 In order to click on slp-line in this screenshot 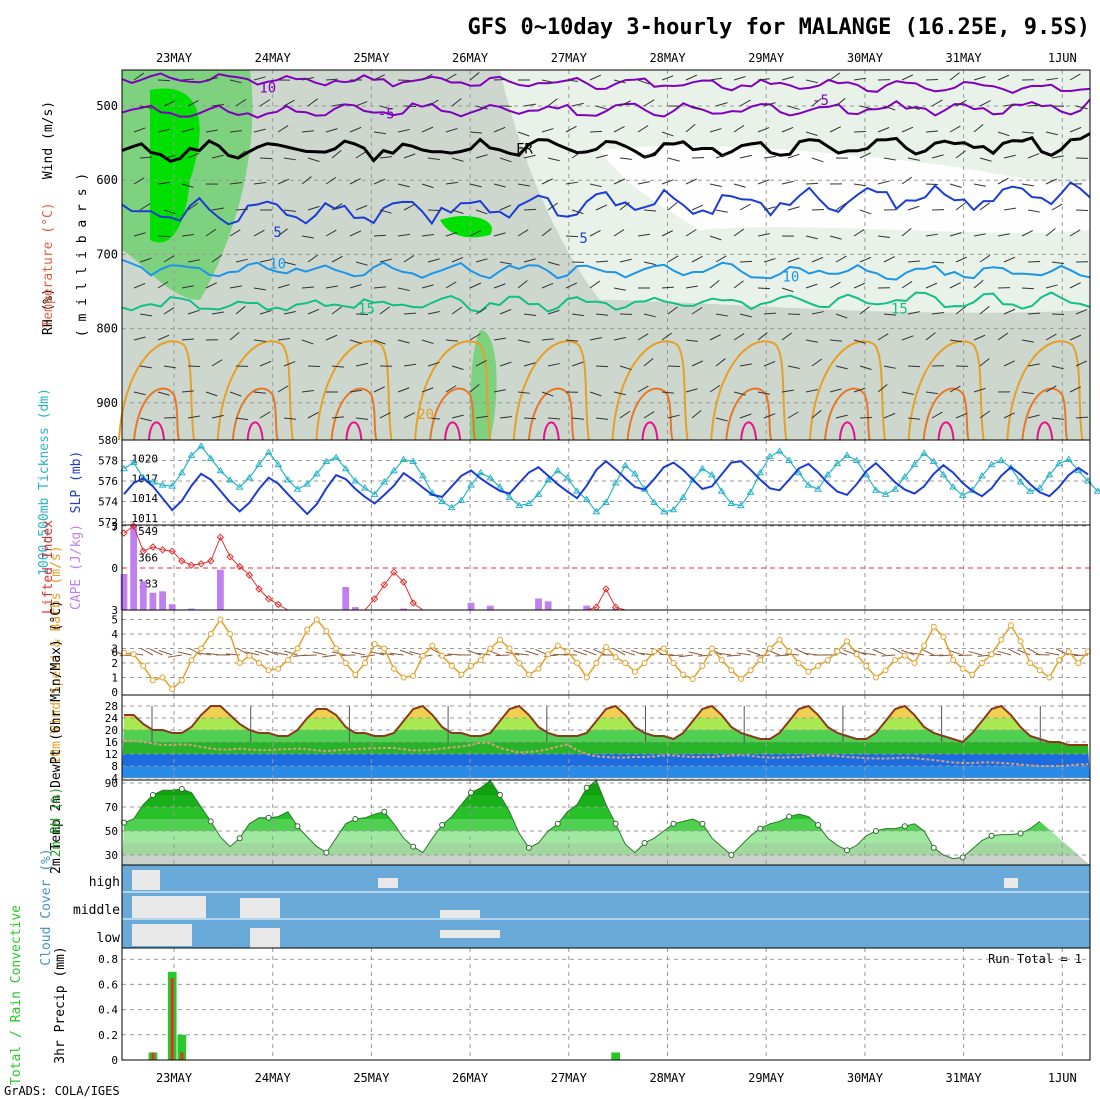, I will do `click(606, 487)`.